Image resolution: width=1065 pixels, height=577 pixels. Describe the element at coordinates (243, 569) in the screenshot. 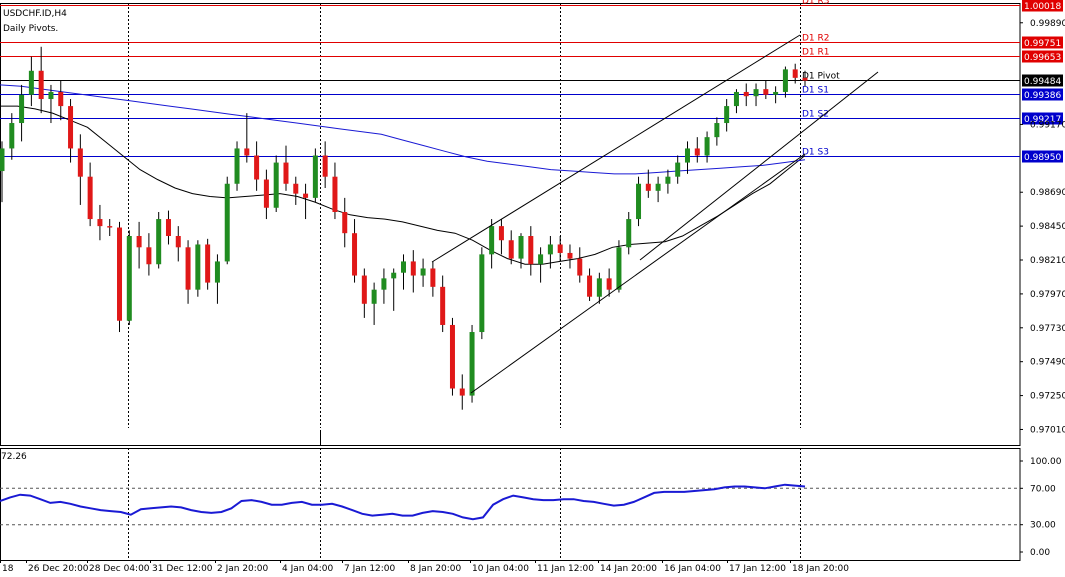

I see `time-tick-label: 2 Jan 20:00` at that location.